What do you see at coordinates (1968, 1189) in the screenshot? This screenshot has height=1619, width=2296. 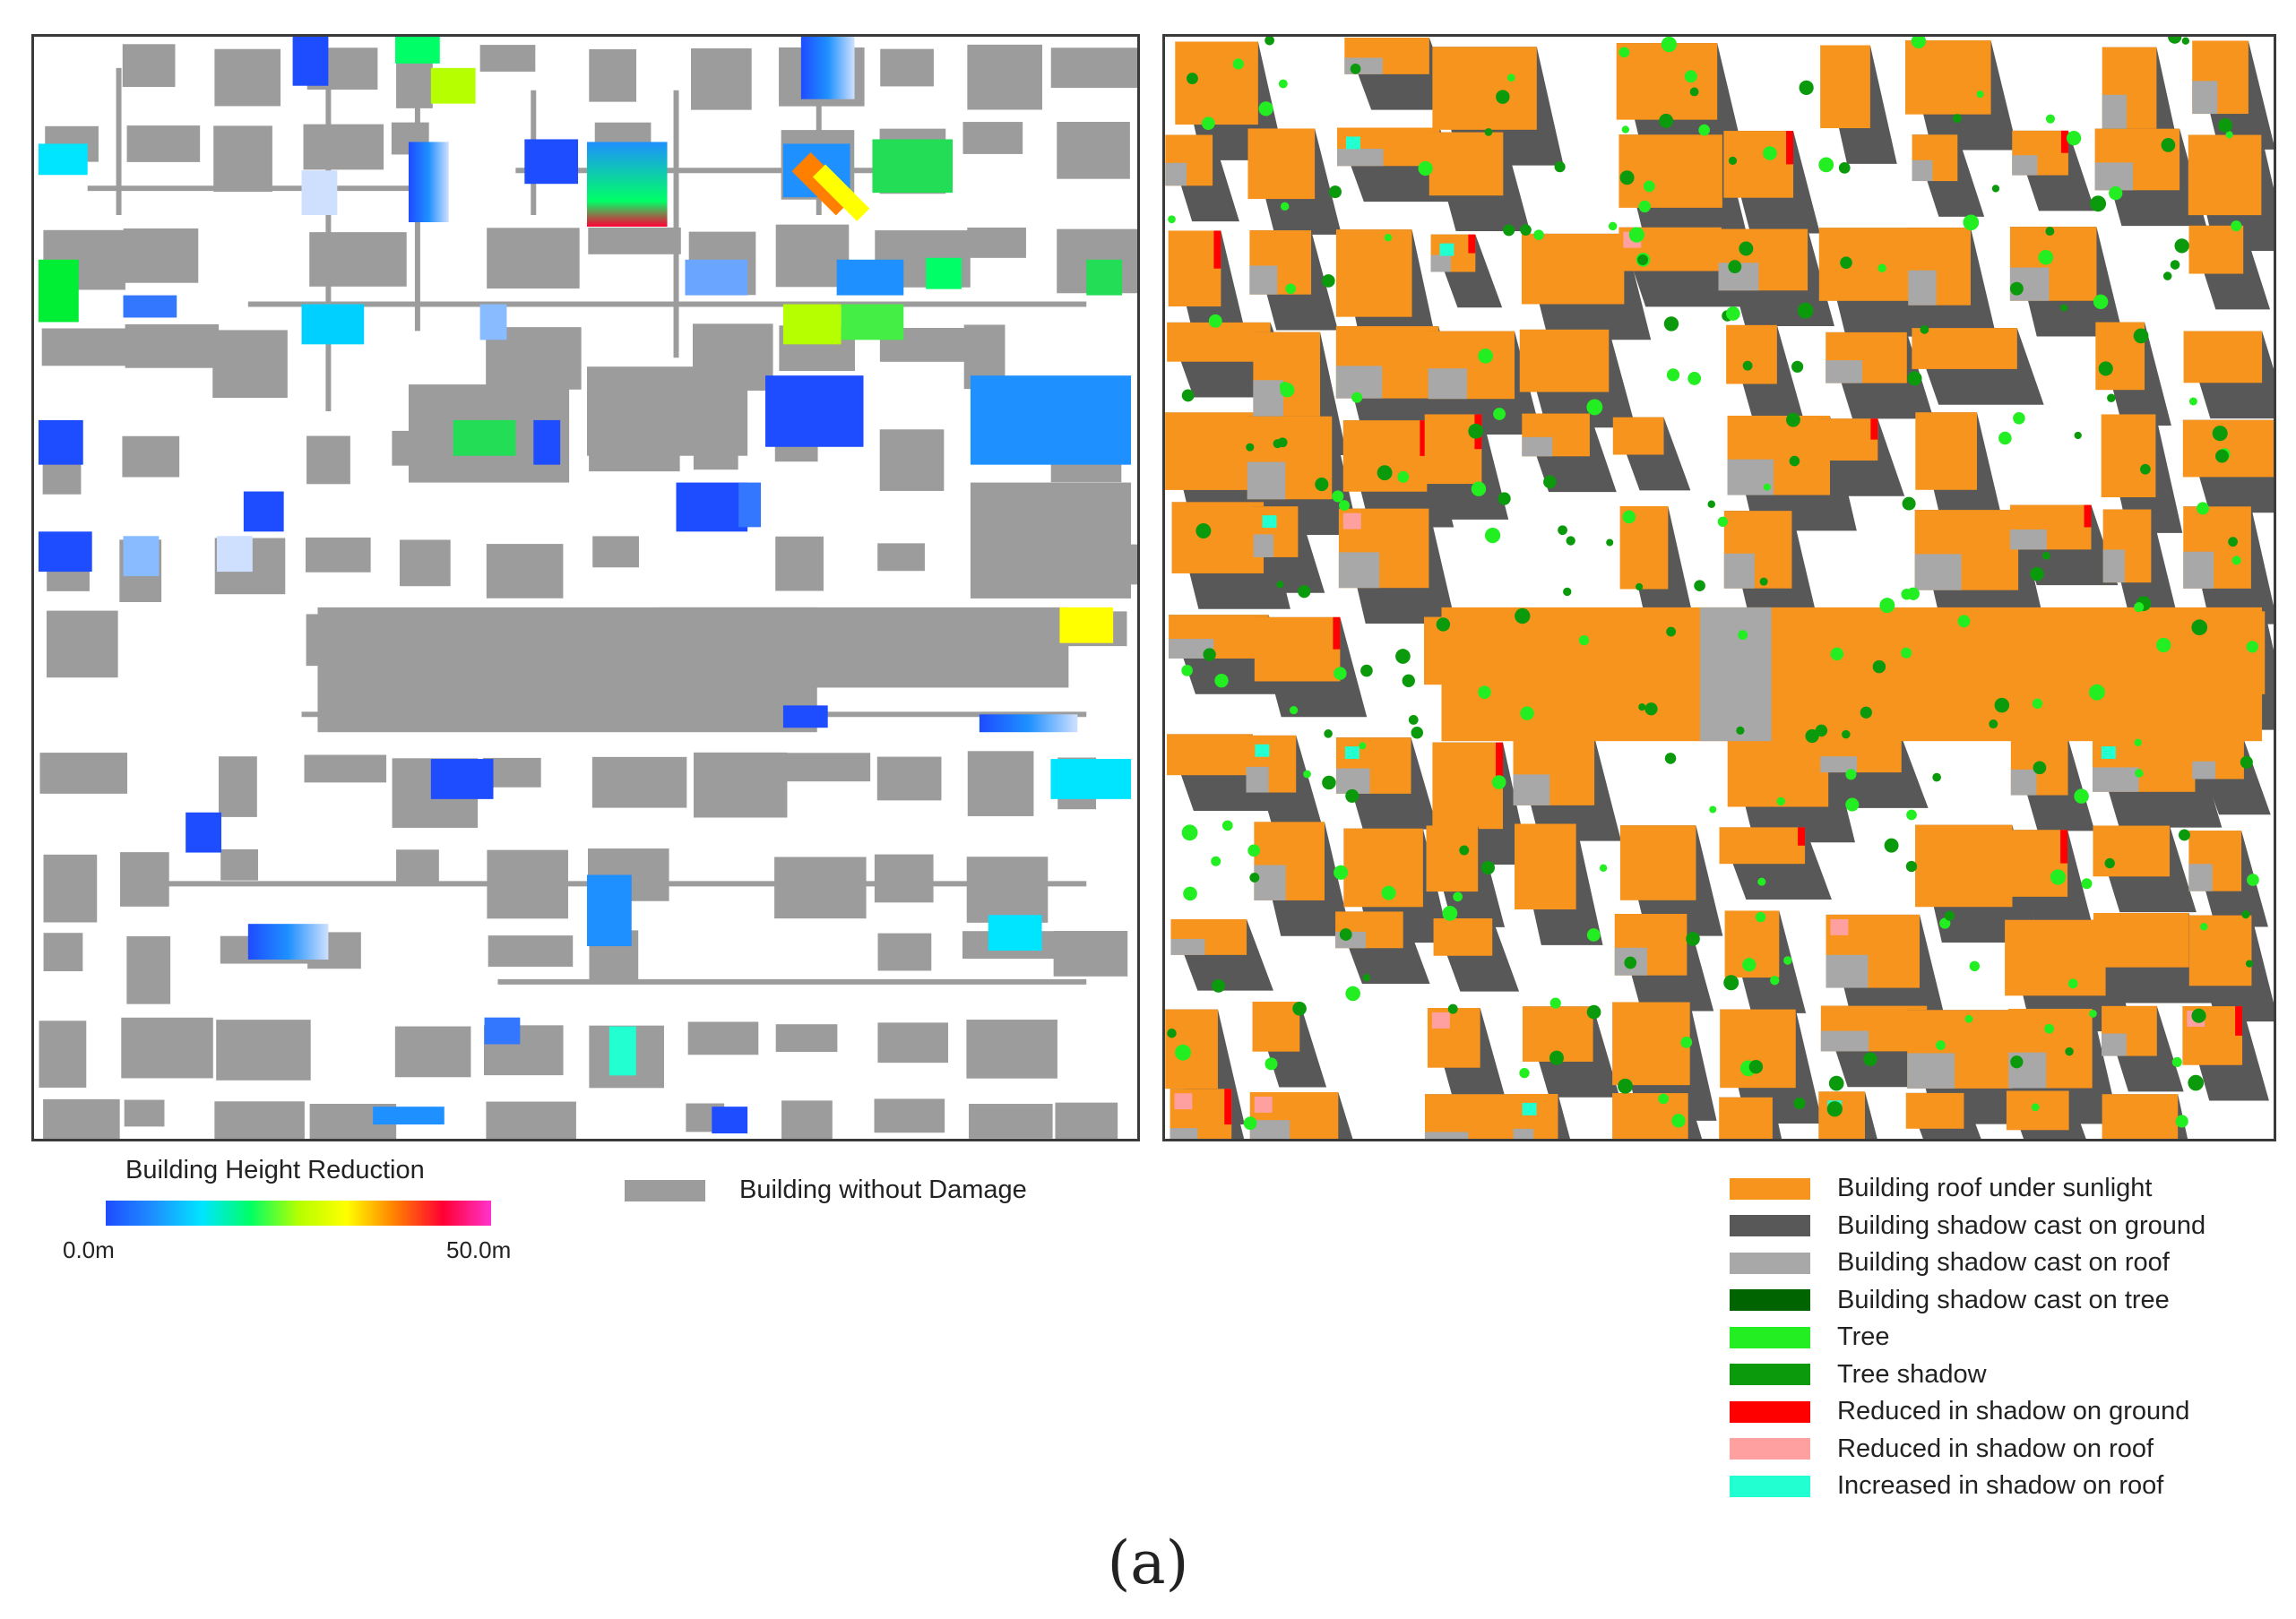 I see `legend-row: Building roof under sunlight` at bounding box center [1968, 1189].